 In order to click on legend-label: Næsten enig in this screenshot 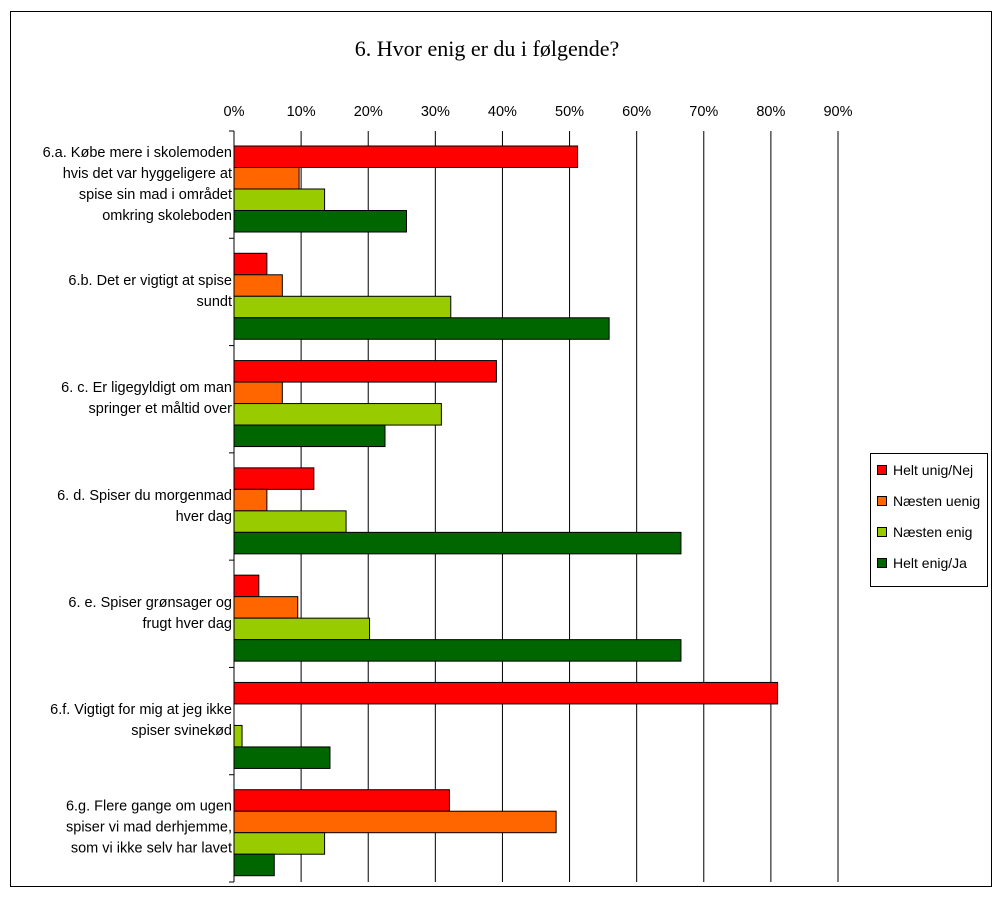, I will do `click(933, 532)`.